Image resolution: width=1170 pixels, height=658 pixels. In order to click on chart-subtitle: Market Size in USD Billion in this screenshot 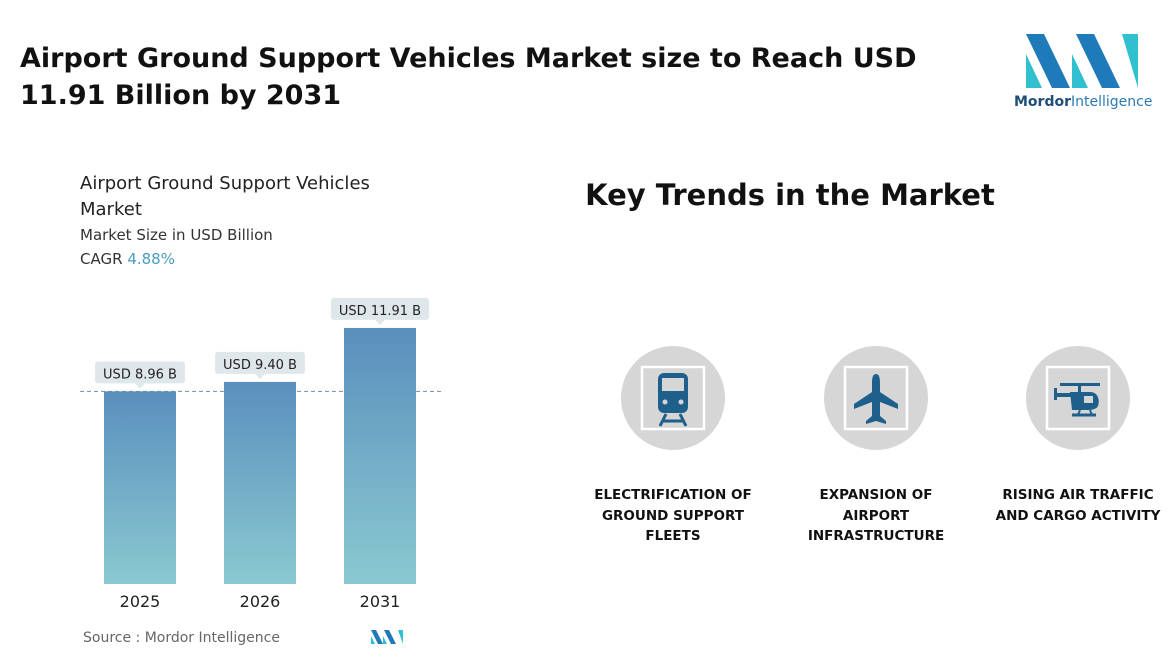, I will do `click(176, 235)`.